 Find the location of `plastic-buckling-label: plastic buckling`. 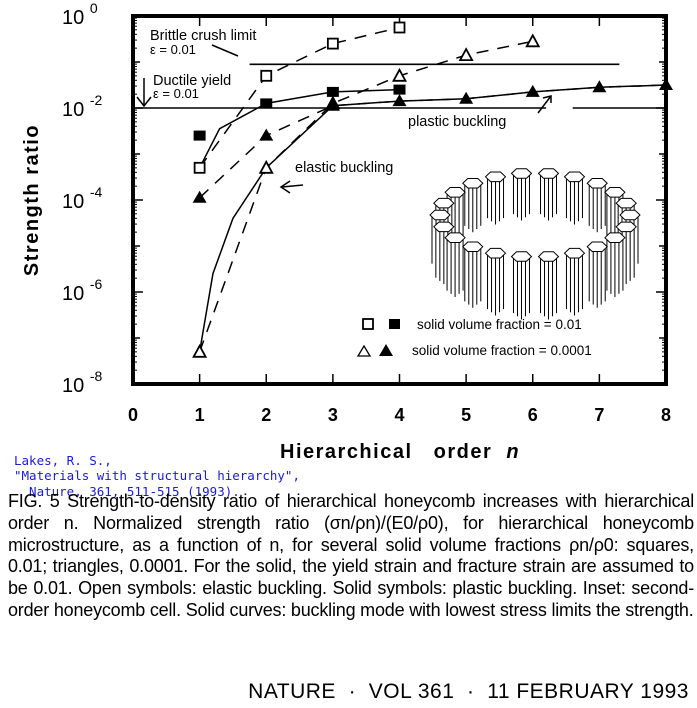

plastic-buckling-label: plastic buckling is located at coordinates (457, 122).